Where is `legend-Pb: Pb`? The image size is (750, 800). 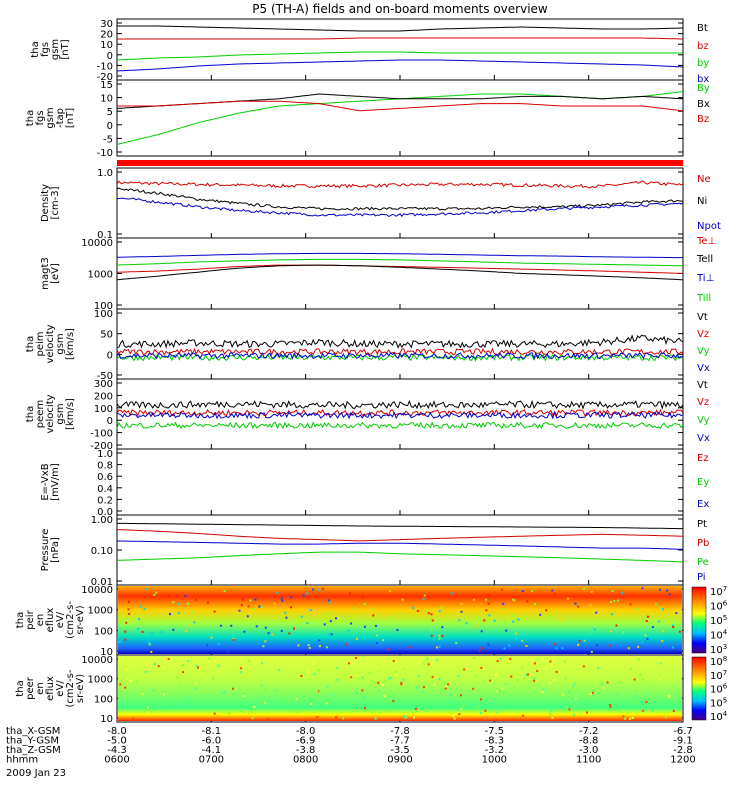
legend-Pb: Pb is located at coordinates (703, 543).